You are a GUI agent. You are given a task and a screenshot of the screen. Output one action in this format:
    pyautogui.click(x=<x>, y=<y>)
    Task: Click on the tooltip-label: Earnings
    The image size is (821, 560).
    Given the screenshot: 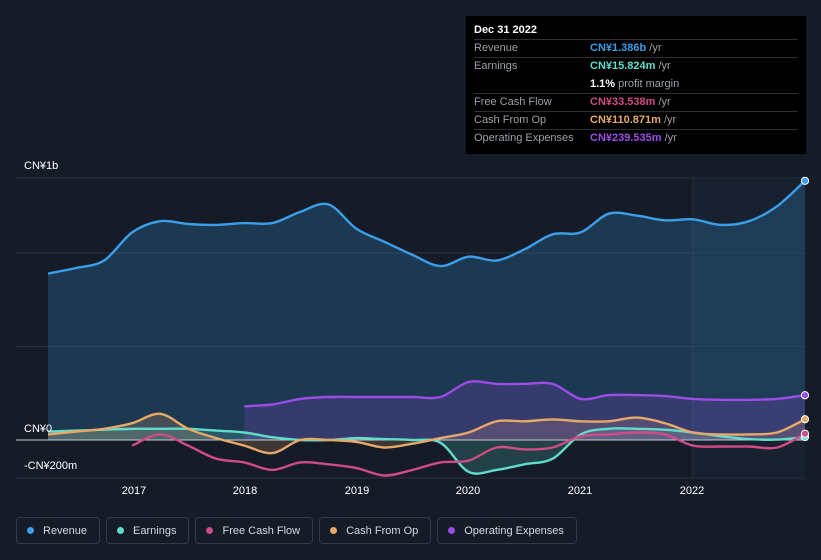 What is the action you would take?
    pyautogui.click(x=496, y=66)
    